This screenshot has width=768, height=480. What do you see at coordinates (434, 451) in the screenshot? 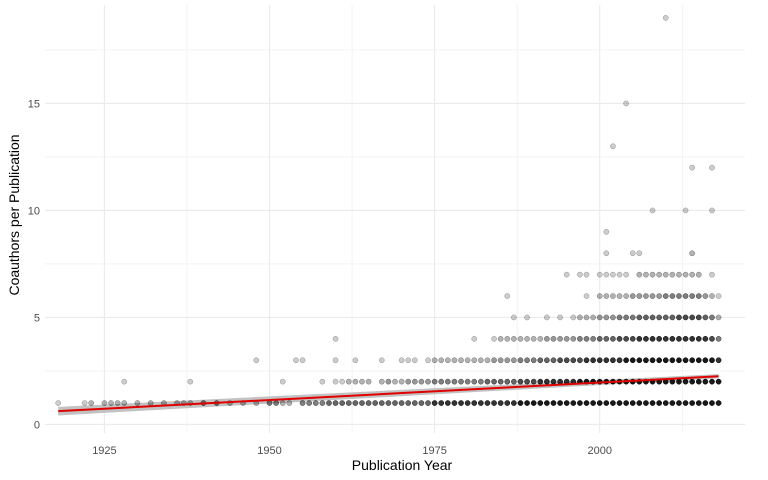
I see `x-tick-label: 1975` at bounding box center [434, 451].